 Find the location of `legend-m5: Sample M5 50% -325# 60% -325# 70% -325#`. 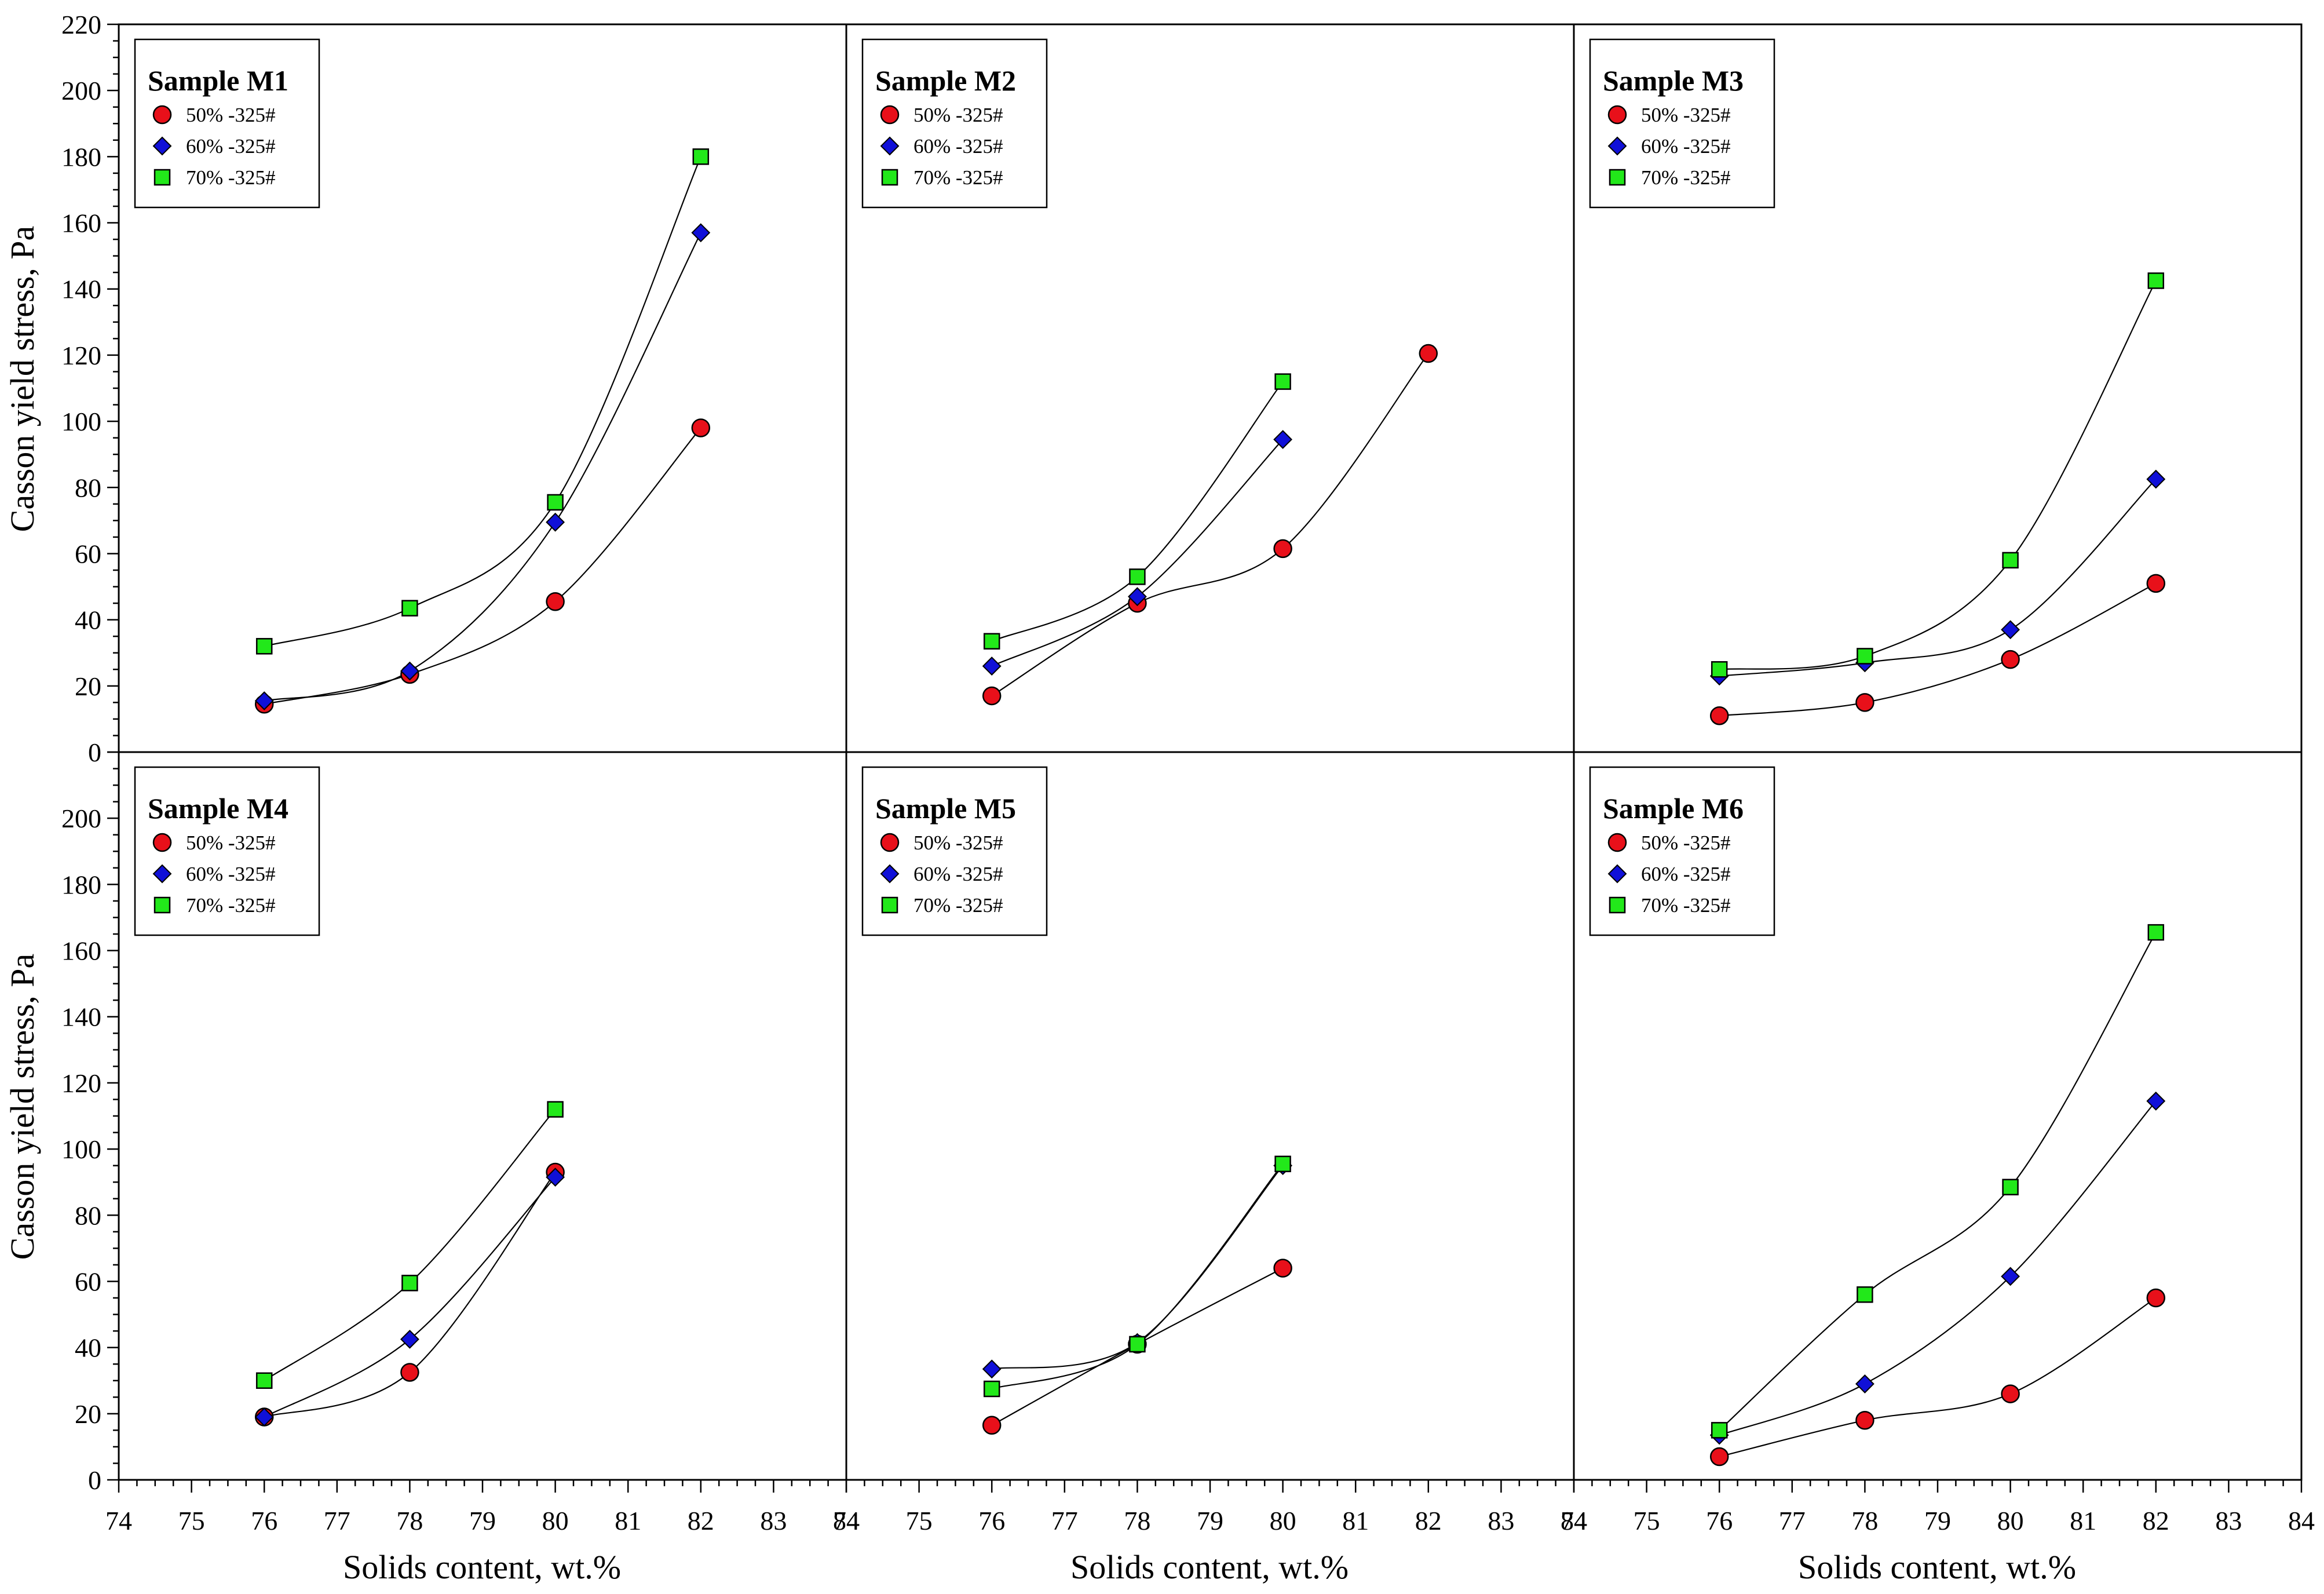

legend-m5: Sample M5 50% -325# 60% -325# 70% -325# is located at coordinates (955, 851).